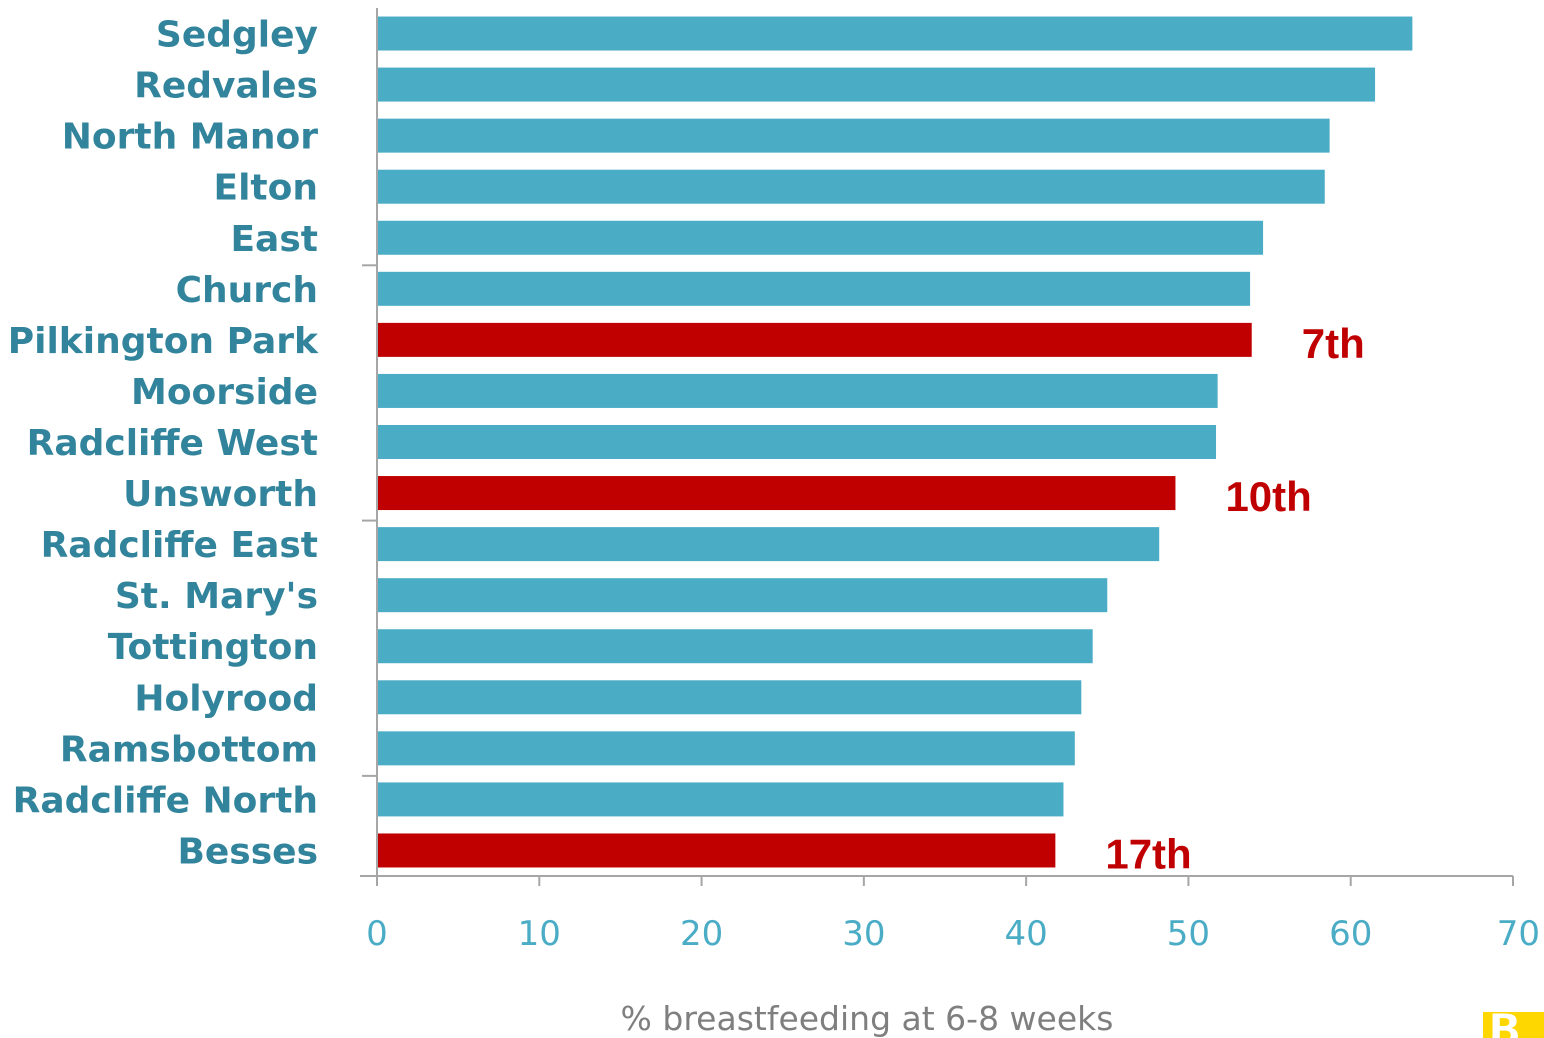  Describe the element at coordinates (226, 698) in the screenshot. I see `category-label: Holyrood` at that location.